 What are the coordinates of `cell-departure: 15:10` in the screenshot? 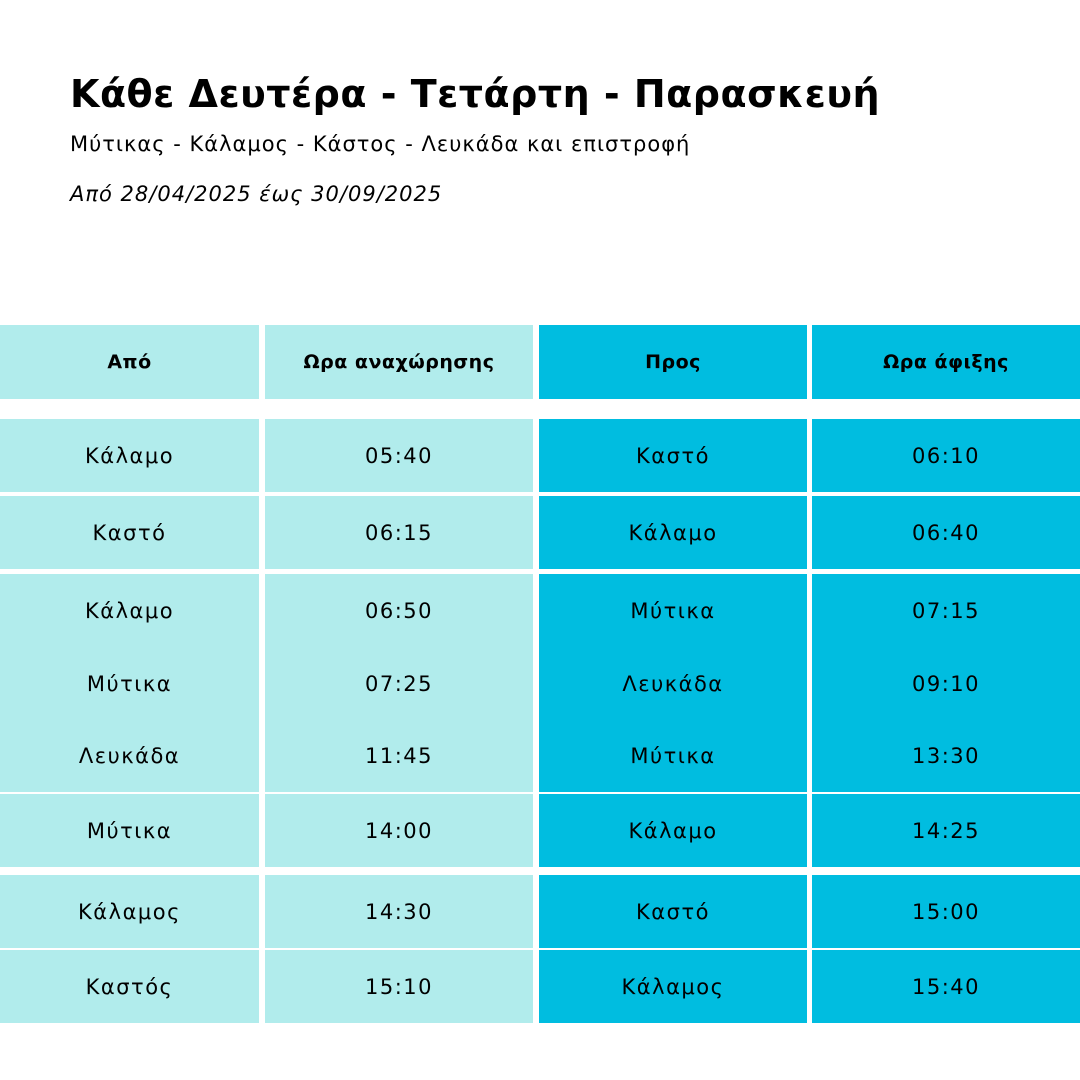 It's located at (399, 986).